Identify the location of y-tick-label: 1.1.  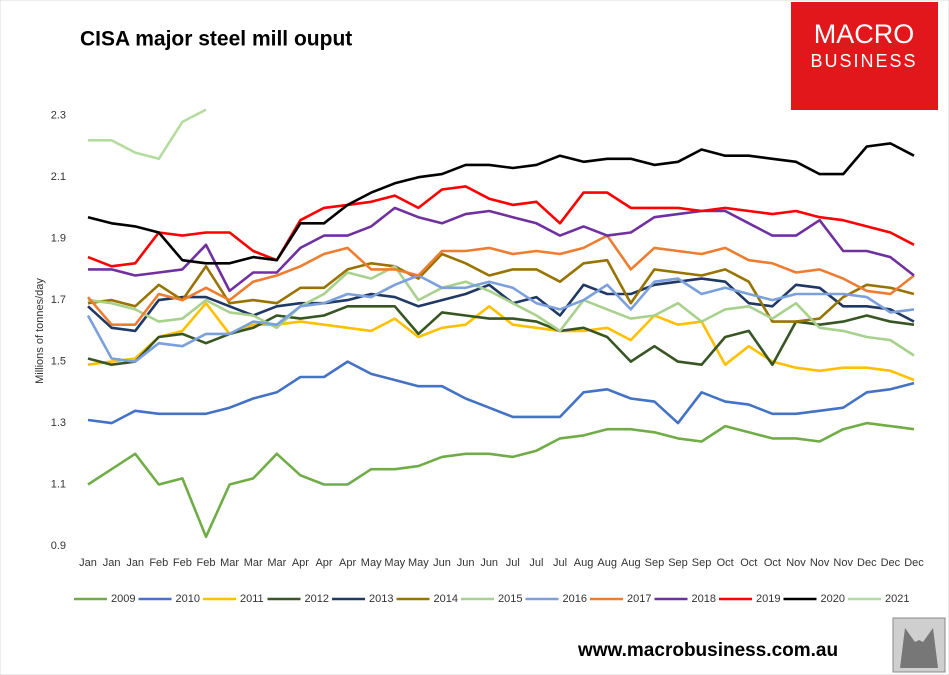
(58, 484).